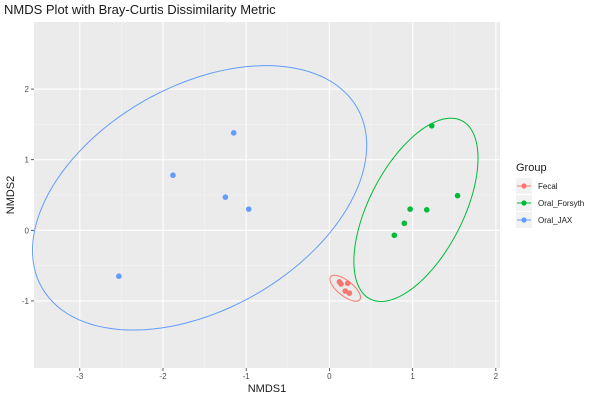  Describe the element at coordinates (28, 195) in the screenshot. I see `y-axis: -1 0 1 2` at that location.